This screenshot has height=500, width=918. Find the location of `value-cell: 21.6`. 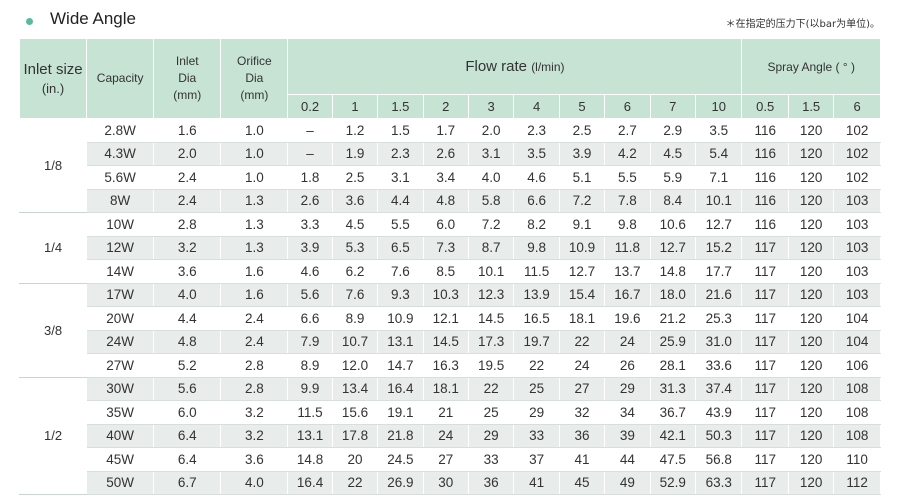

value-cell: 21.6 is located at coordinates (718, 294).